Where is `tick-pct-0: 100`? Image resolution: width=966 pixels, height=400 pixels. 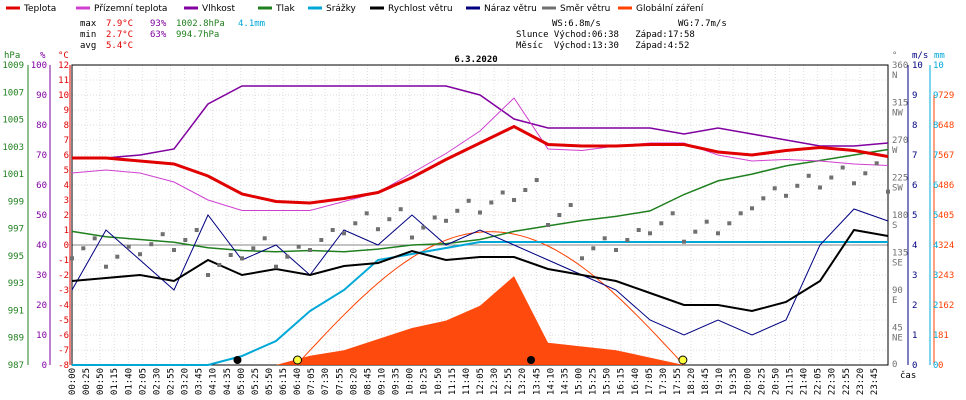 tick-pct-0: 100 is located at coordinates (39, 66).